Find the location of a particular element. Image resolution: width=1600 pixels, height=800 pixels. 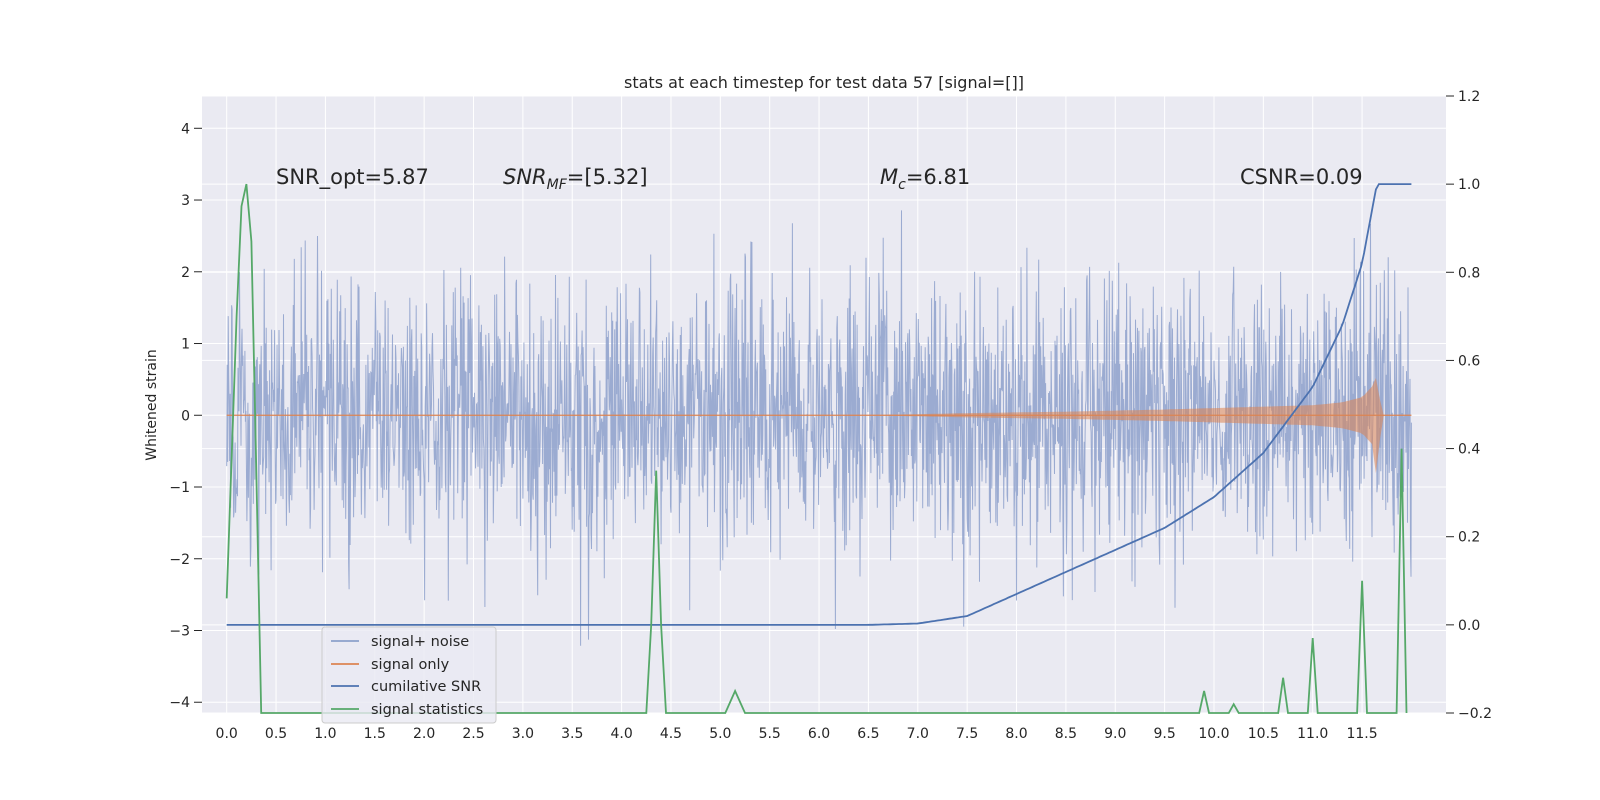

annotation-csnr: CSNR=0.09 is located at coordinates (1301, 177).